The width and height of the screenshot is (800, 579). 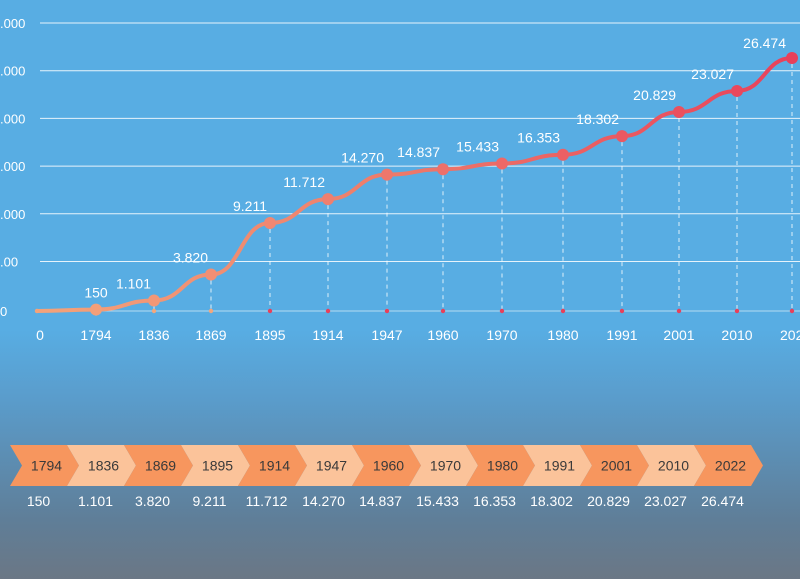 What do you see at coordinates (327, 335) in the screenshot?
I see `x-tick-label: 1914` at bounding box center [327, 335].